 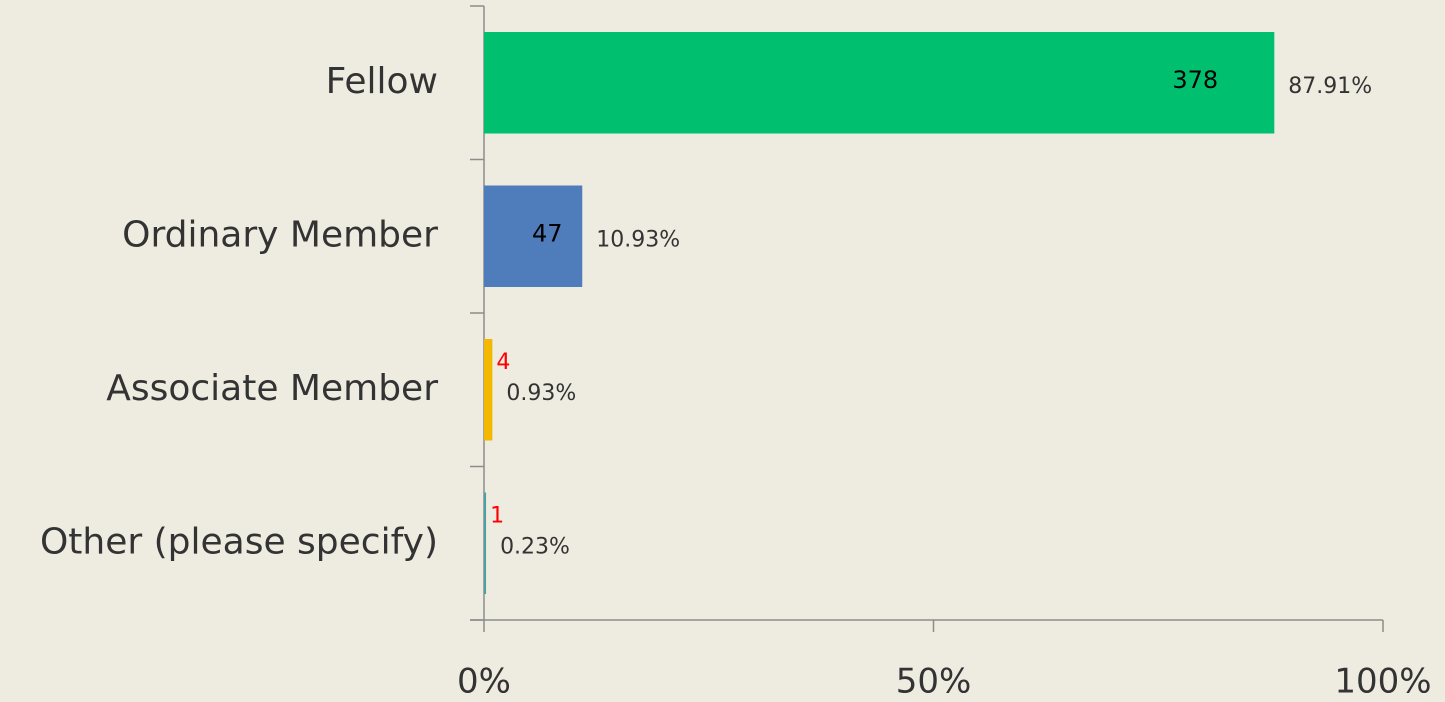 What do you see at coordinates (1195, 80) in the screenshot?
I see `count-label: 378` at bounding box center [1195, 80].